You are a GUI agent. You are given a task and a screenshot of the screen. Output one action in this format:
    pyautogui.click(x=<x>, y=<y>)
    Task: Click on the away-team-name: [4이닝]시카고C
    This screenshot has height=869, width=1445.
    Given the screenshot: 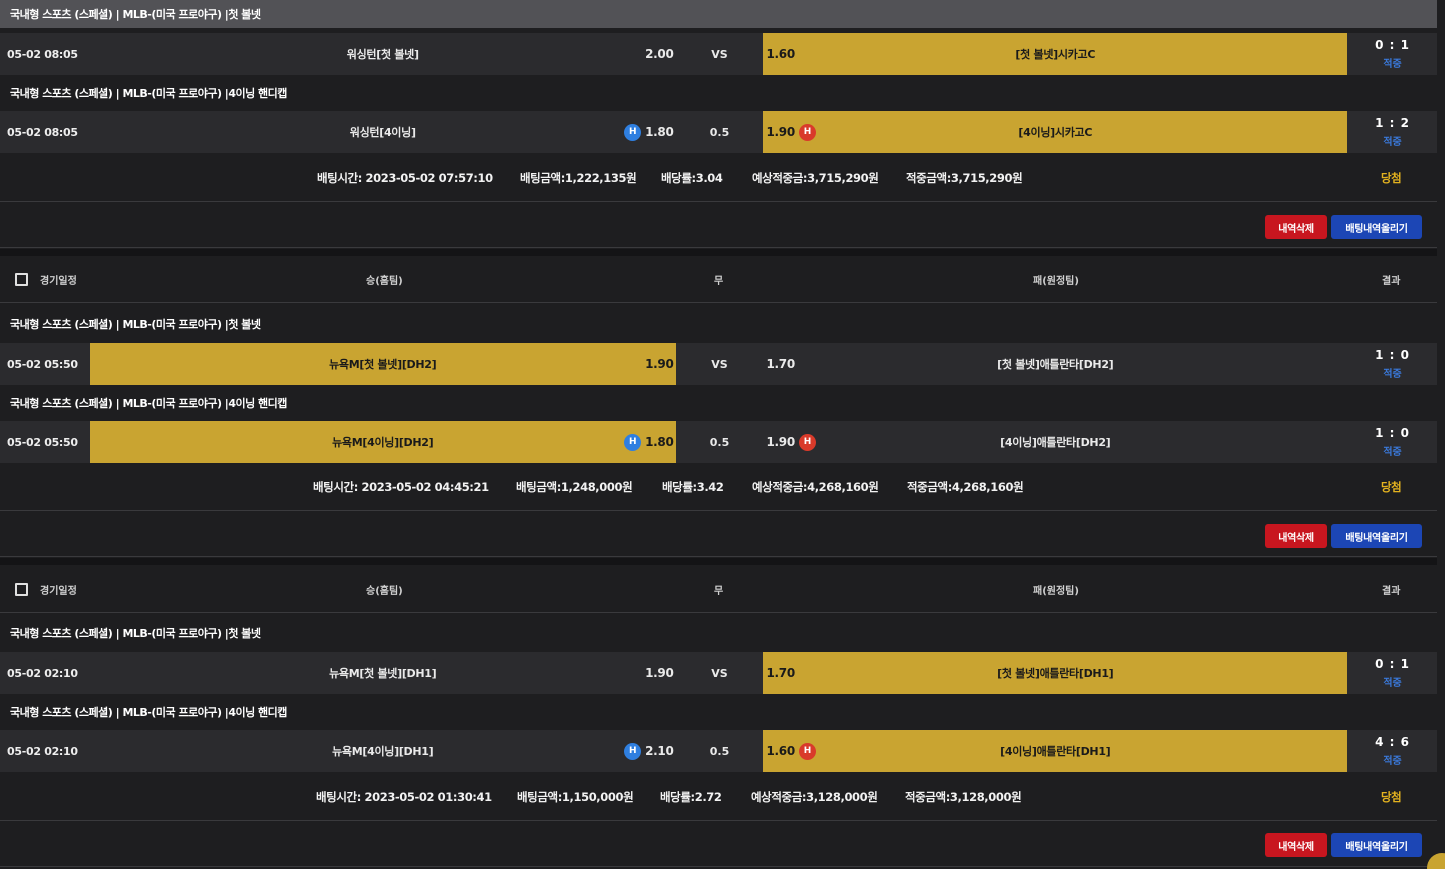 What is the action you would take?
    pyautogui.click(x=1055, y=132)
    